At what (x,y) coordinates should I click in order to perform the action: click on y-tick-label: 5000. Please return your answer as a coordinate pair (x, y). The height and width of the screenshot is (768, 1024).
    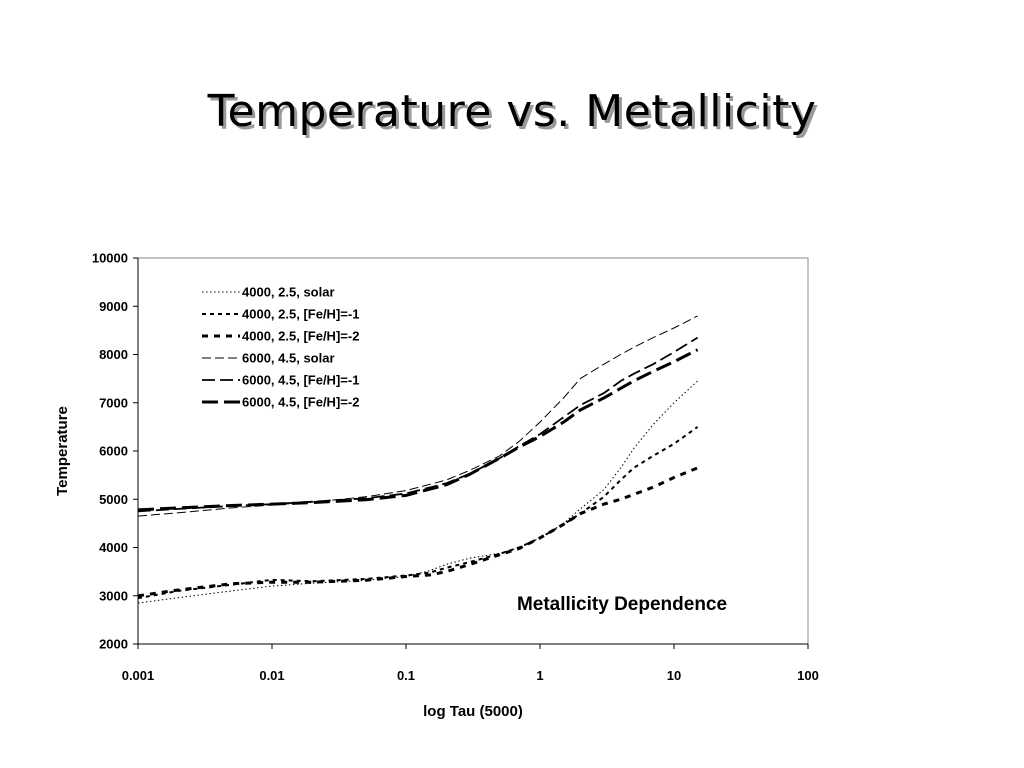
    Looking at the image, I should click on (113, 499).